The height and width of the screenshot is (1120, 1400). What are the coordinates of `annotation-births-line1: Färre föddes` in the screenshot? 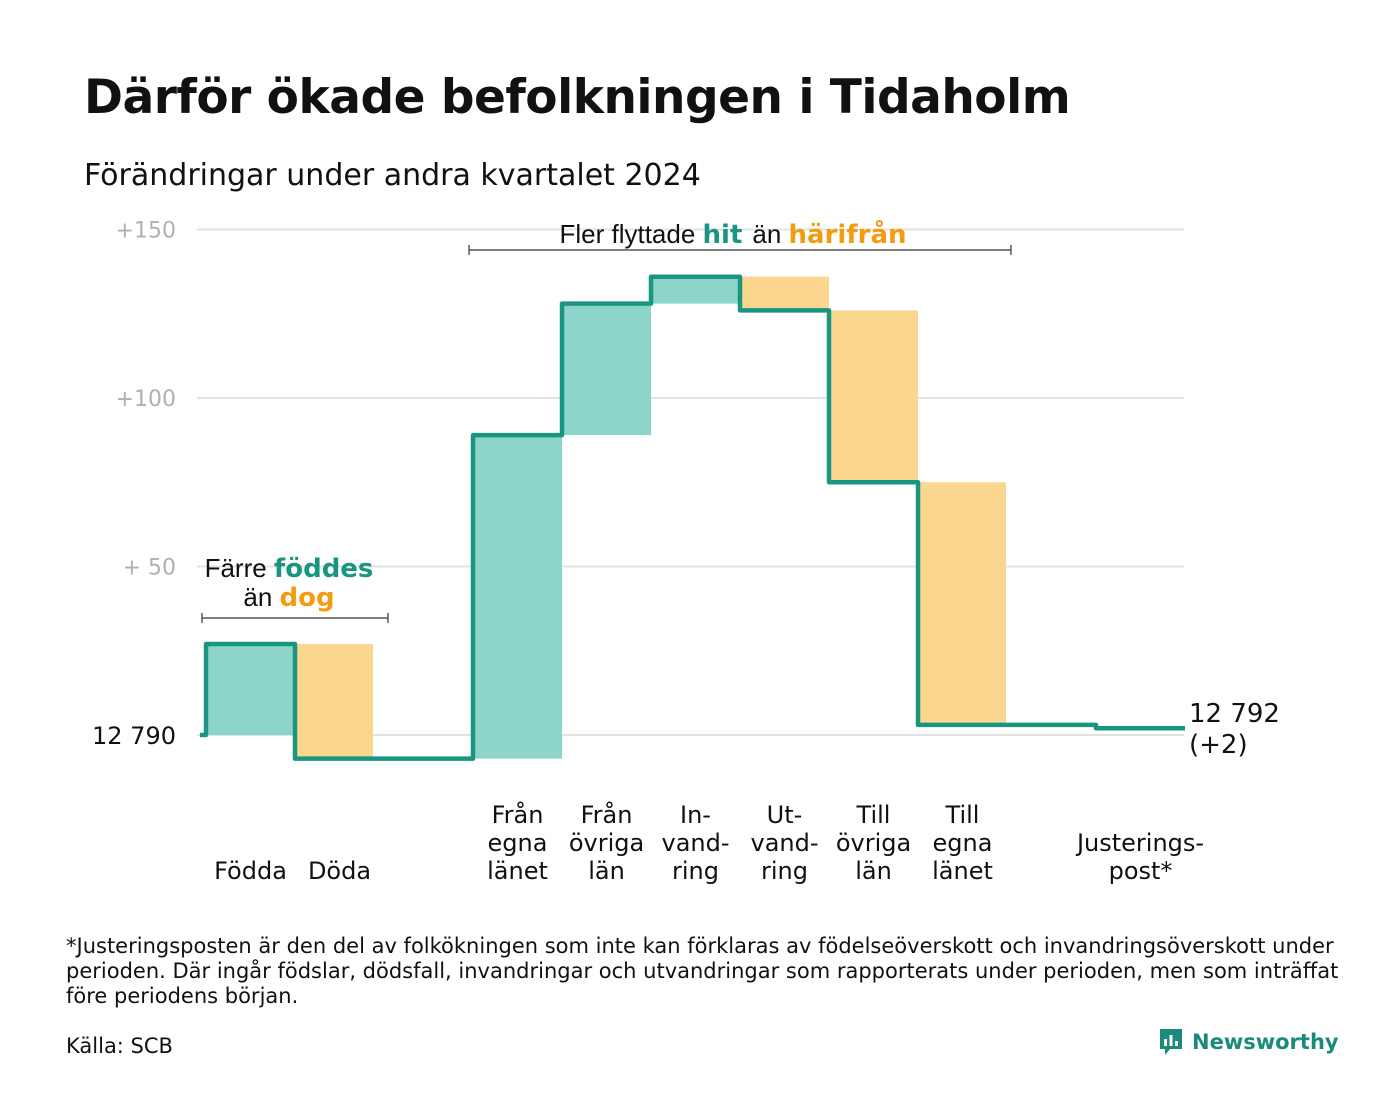 It's located at (289, 568).